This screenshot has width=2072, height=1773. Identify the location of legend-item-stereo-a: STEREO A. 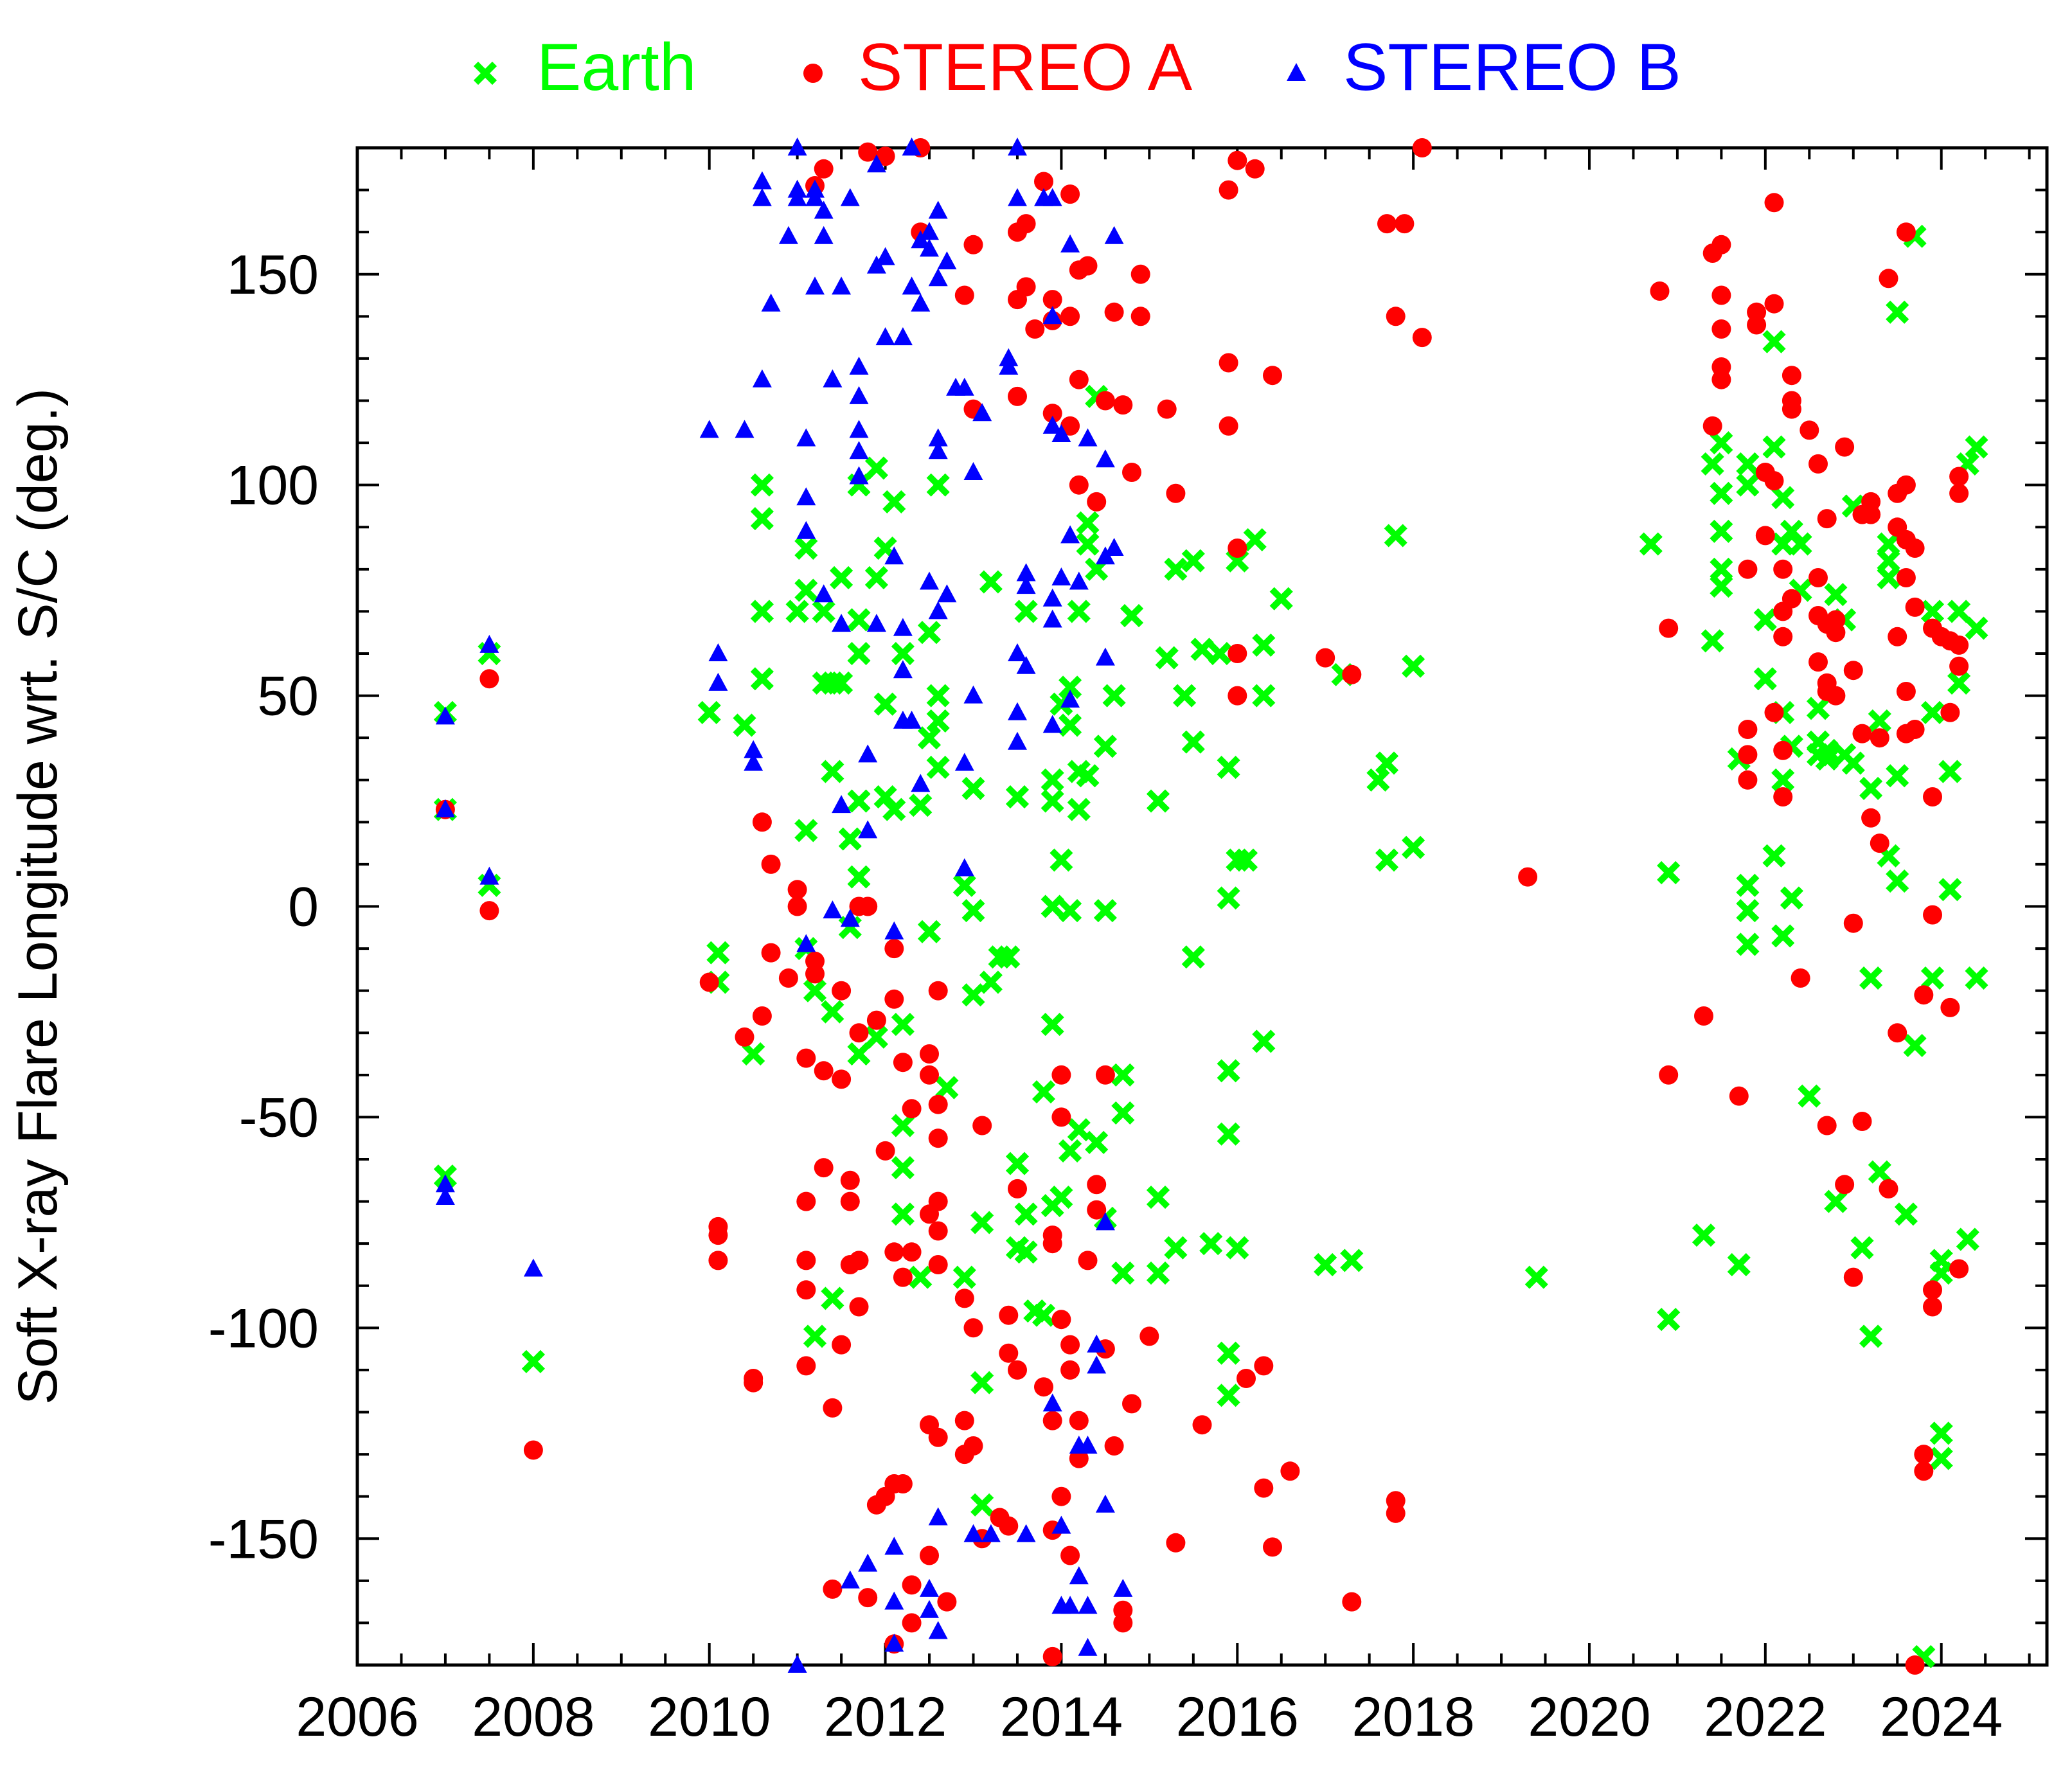
(998, 67).